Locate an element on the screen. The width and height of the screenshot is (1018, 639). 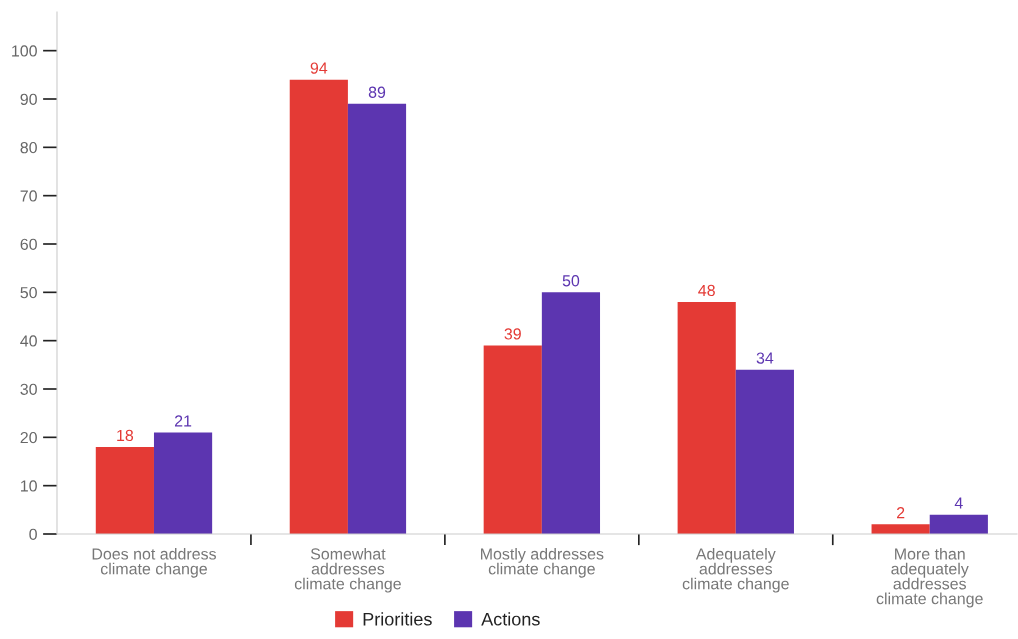
y-tick-label: 80 is located at coordinates (28, 147).